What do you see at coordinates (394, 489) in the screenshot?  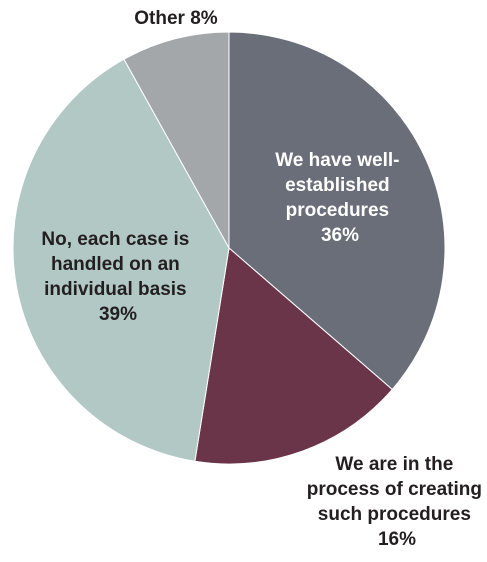 I see `slice-label-line: process of creating` at bounding box center [394, 489].